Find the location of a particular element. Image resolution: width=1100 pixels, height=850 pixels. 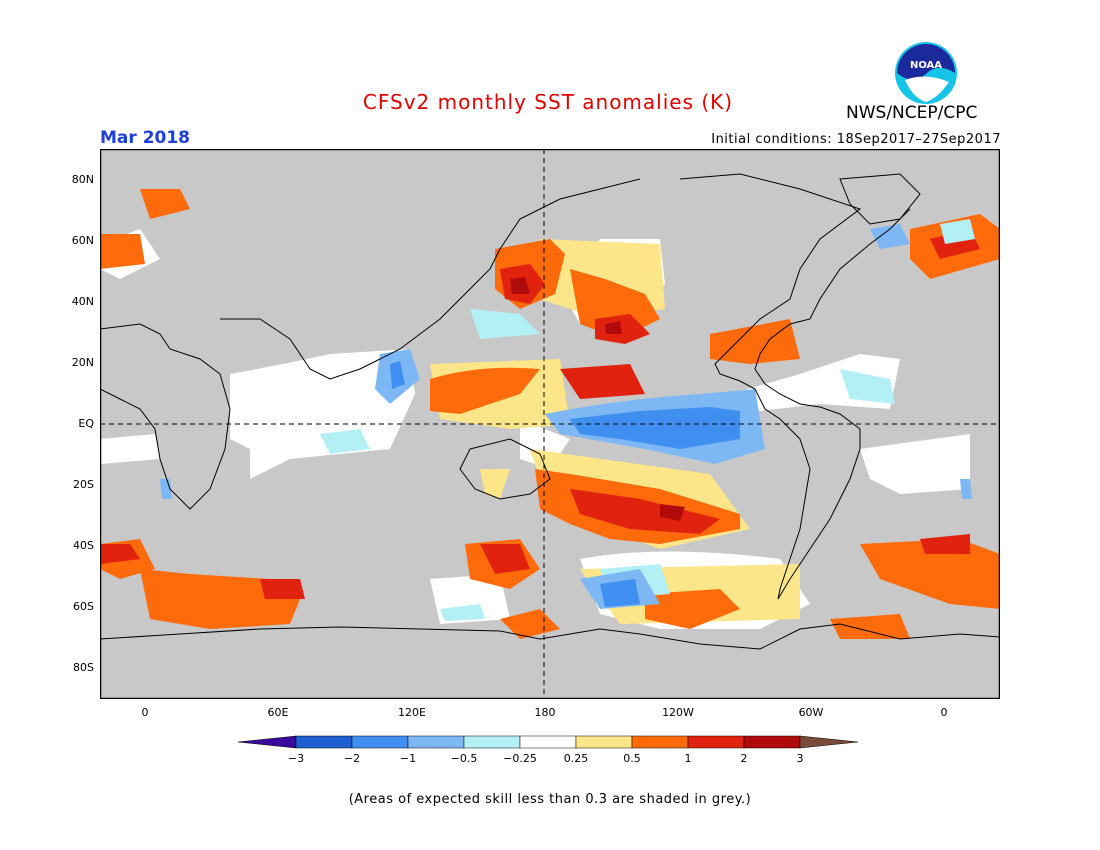

lat-tick-label: 60S is located at coordinates (83, 606).